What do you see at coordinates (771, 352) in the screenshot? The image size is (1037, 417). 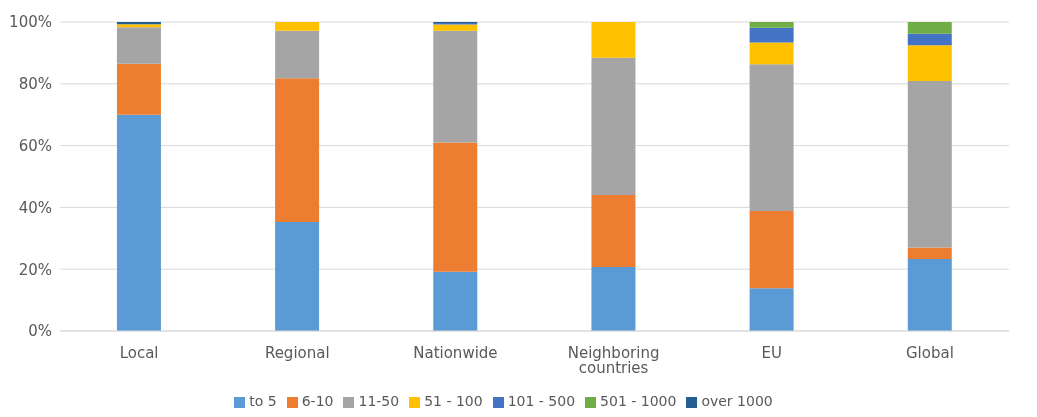 I see `x-tick-label: EU` at bounding box center [771, 352].